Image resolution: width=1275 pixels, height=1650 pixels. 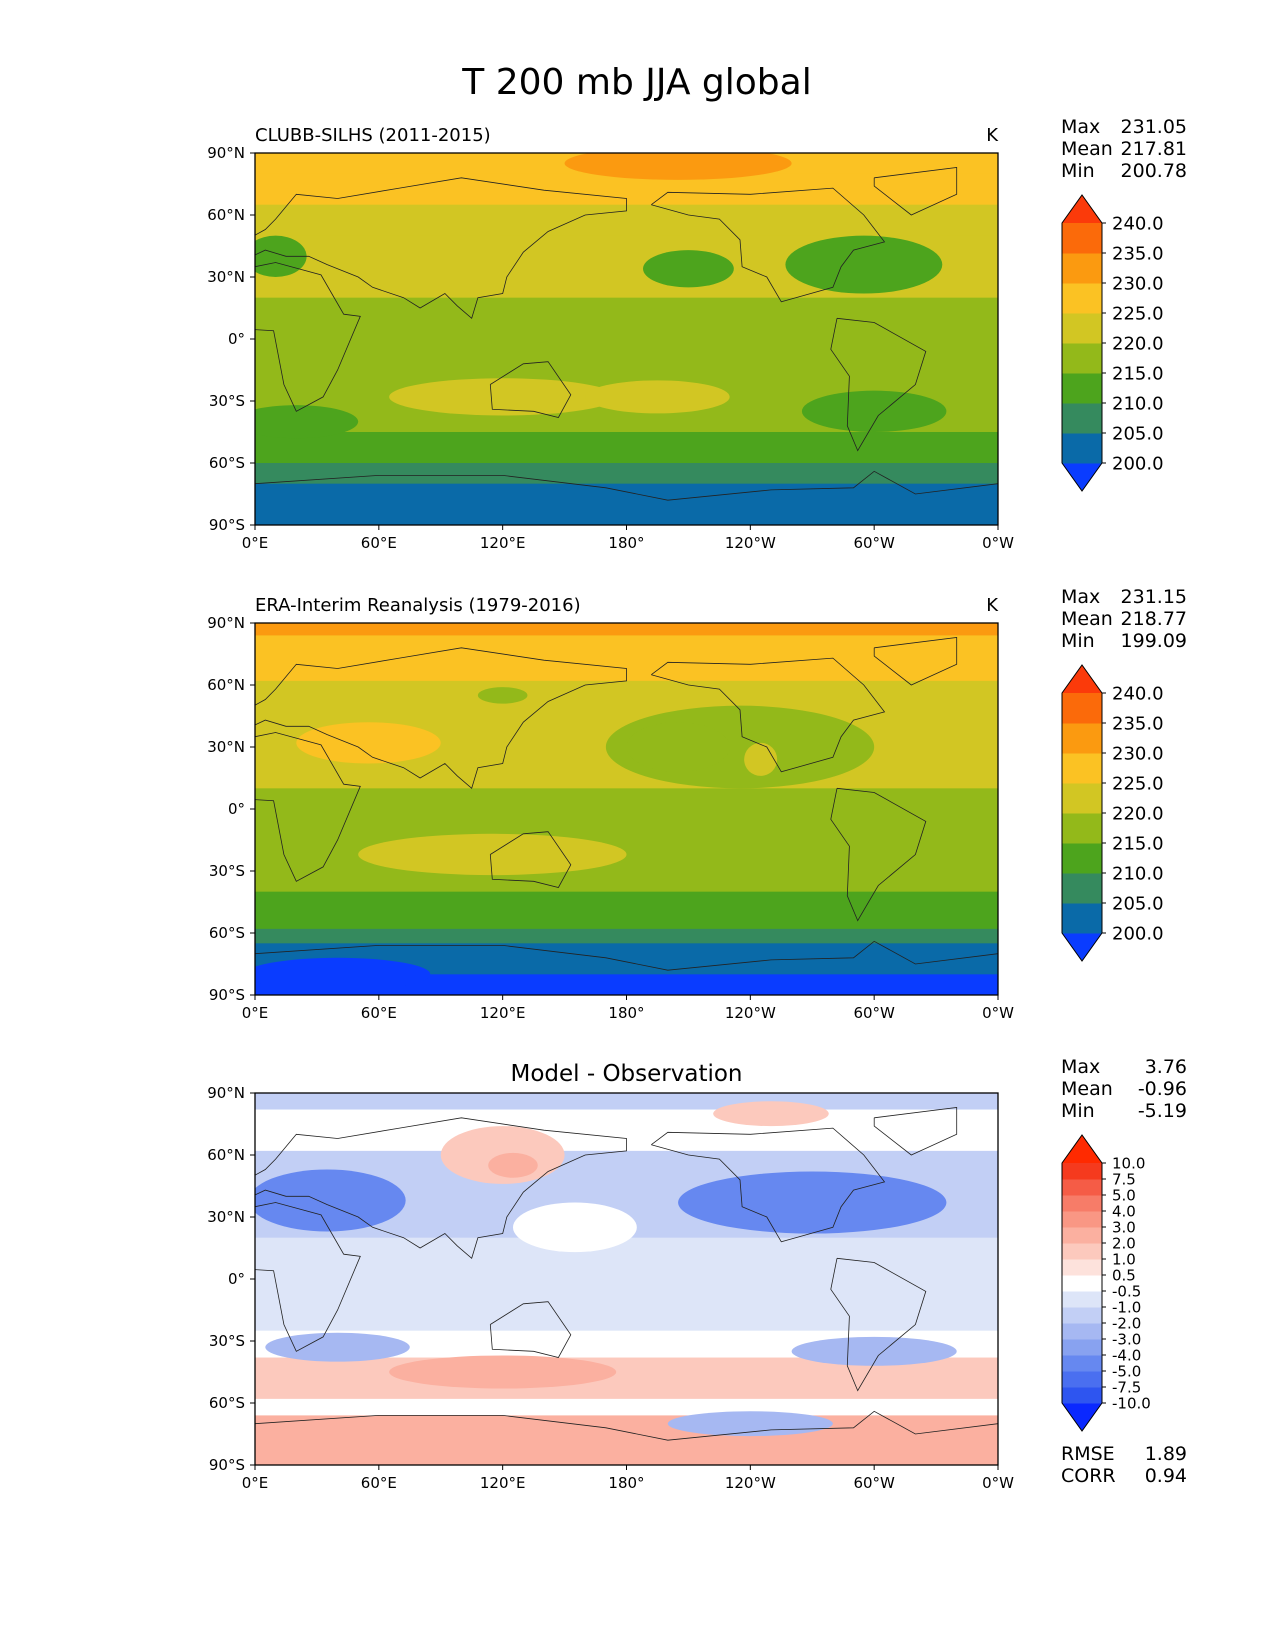 What do you see at coordinates (227, 1341) in the screenshot?
I see `lat-label-diff-4: 30°S` at bounding box center [227, 1341].